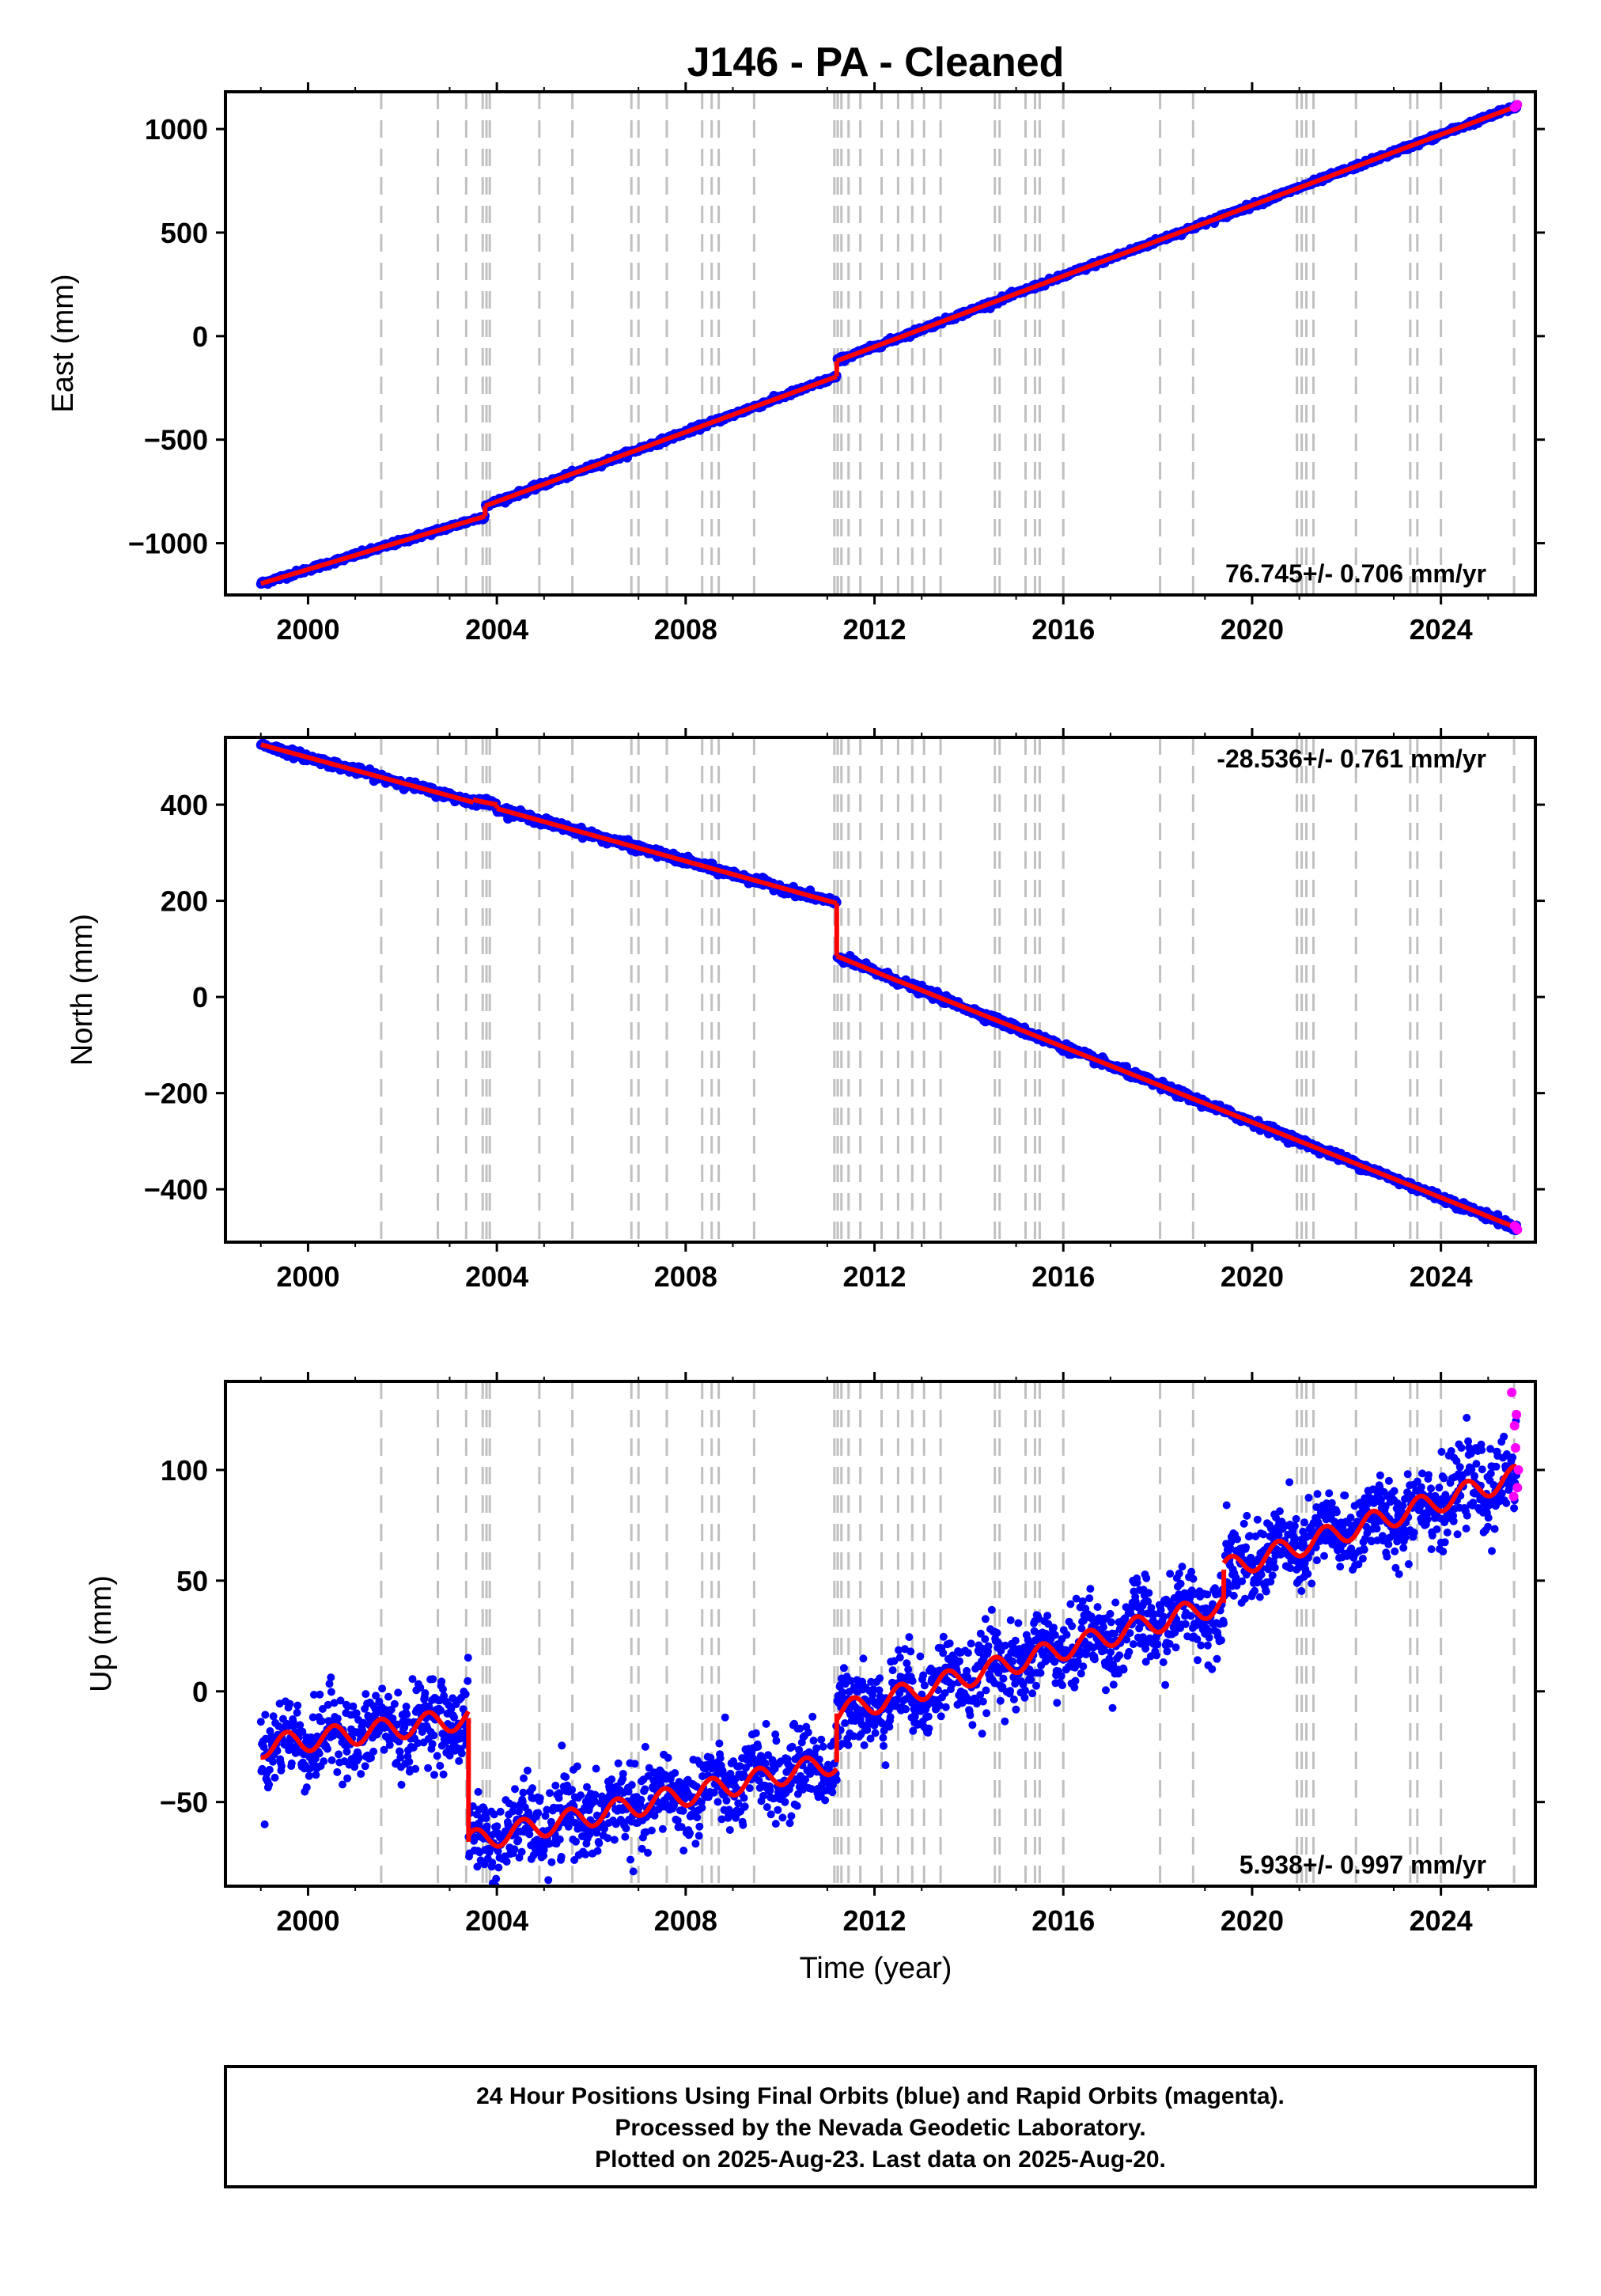  Describe the element at coordinates (307, 1276) in the screenshot. I see `x-tick-label: 2000` at that location.